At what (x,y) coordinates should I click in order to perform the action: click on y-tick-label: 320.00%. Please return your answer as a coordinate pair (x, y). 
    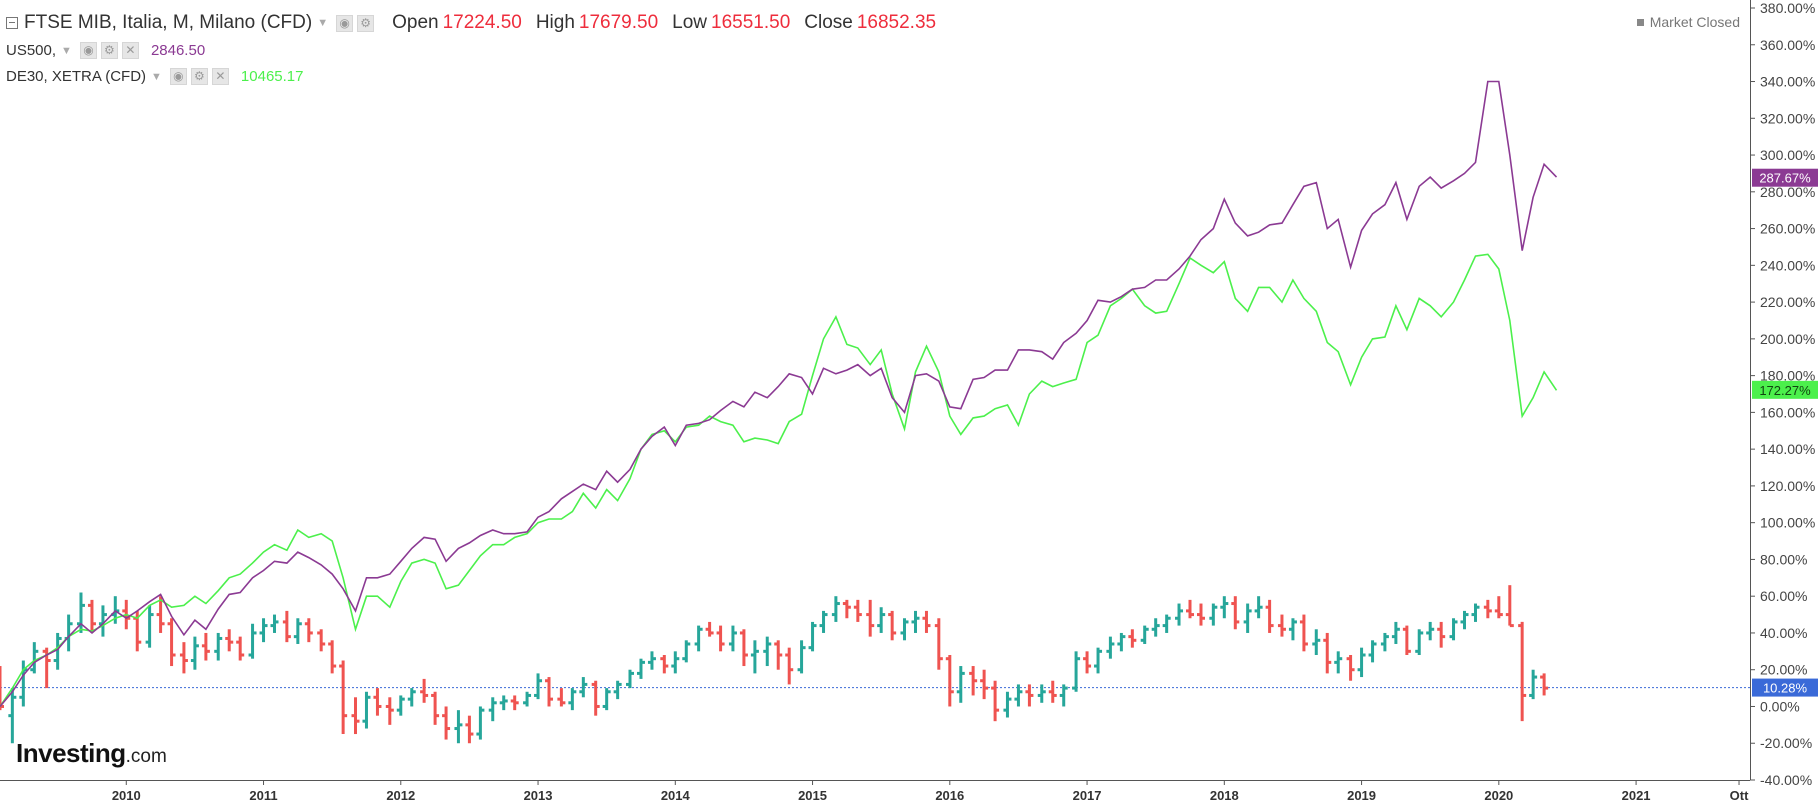
    Looking at the image, I should click on (1787, 118).